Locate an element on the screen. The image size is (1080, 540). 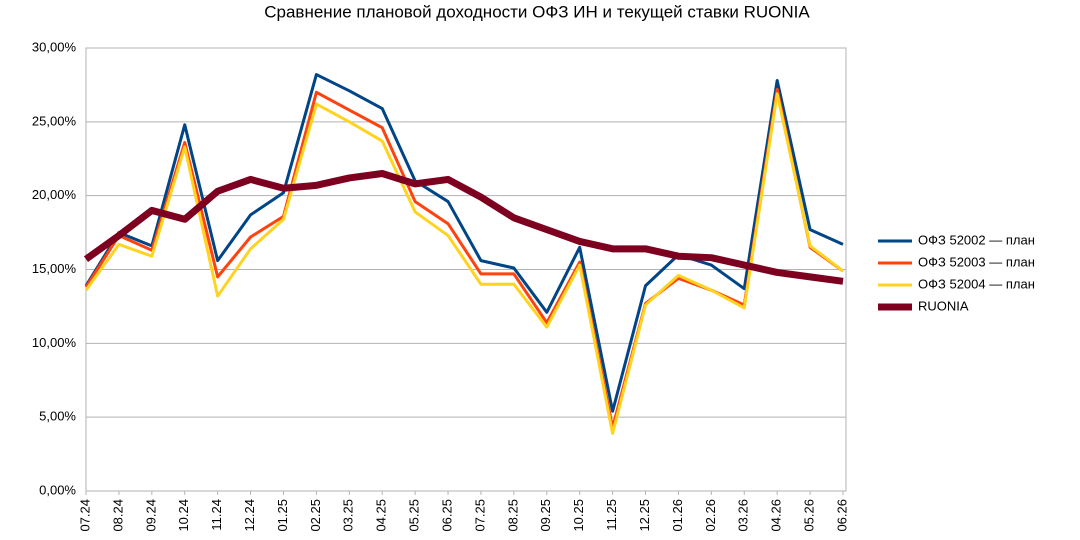
x-tick-label: 09.24 is located at coordinates (150, 515).